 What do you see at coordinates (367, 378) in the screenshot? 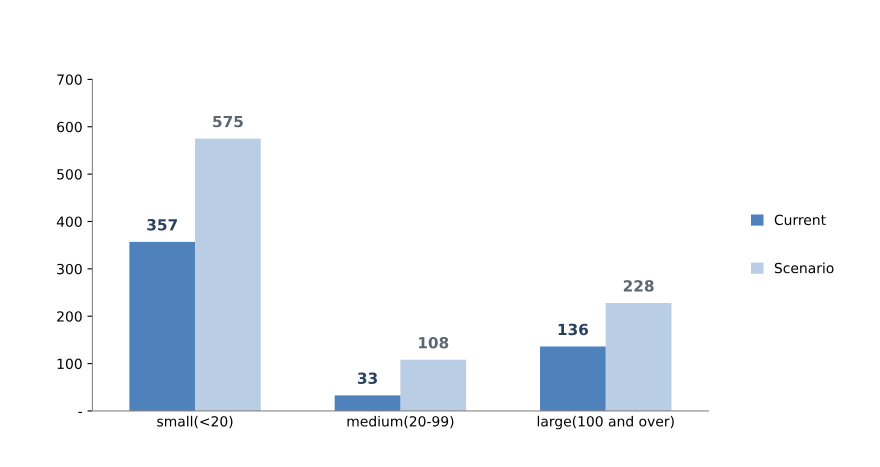
I see `data-label: 33` at bounding box center [367, 378].